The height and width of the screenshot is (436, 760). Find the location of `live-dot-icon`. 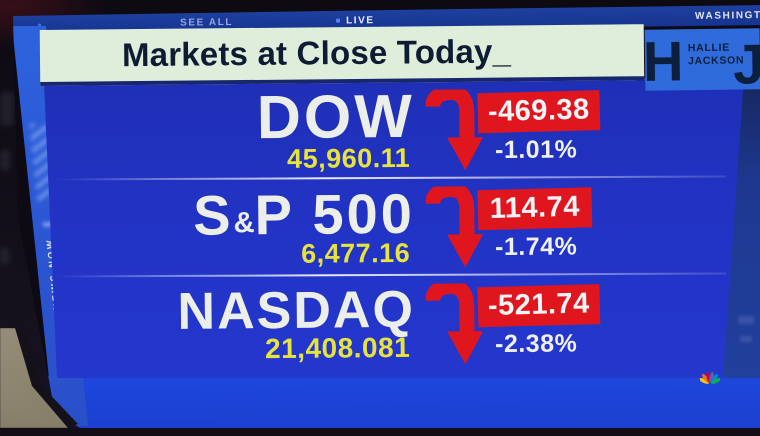

live-dot-icon is located at coordinates (338, 20).